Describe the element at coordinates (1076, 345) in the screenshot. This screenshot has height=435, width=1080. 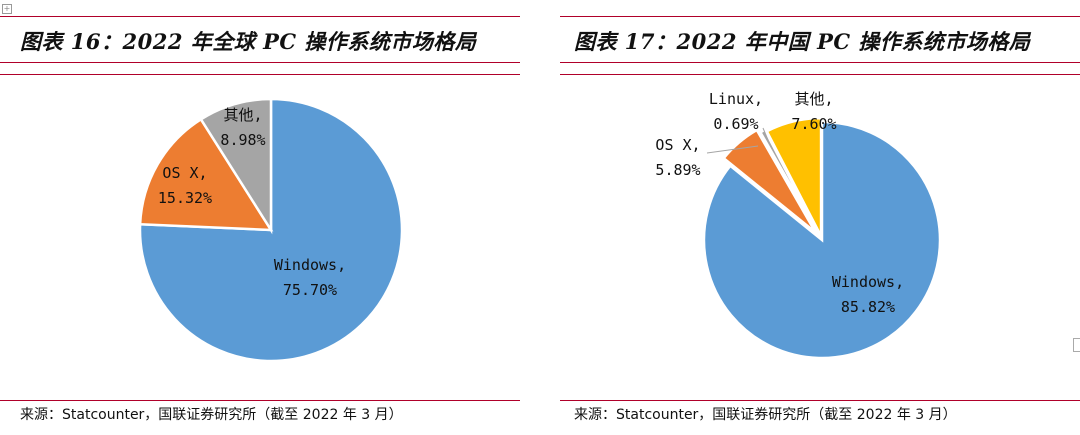
I see `page-edge-marker` at that location.